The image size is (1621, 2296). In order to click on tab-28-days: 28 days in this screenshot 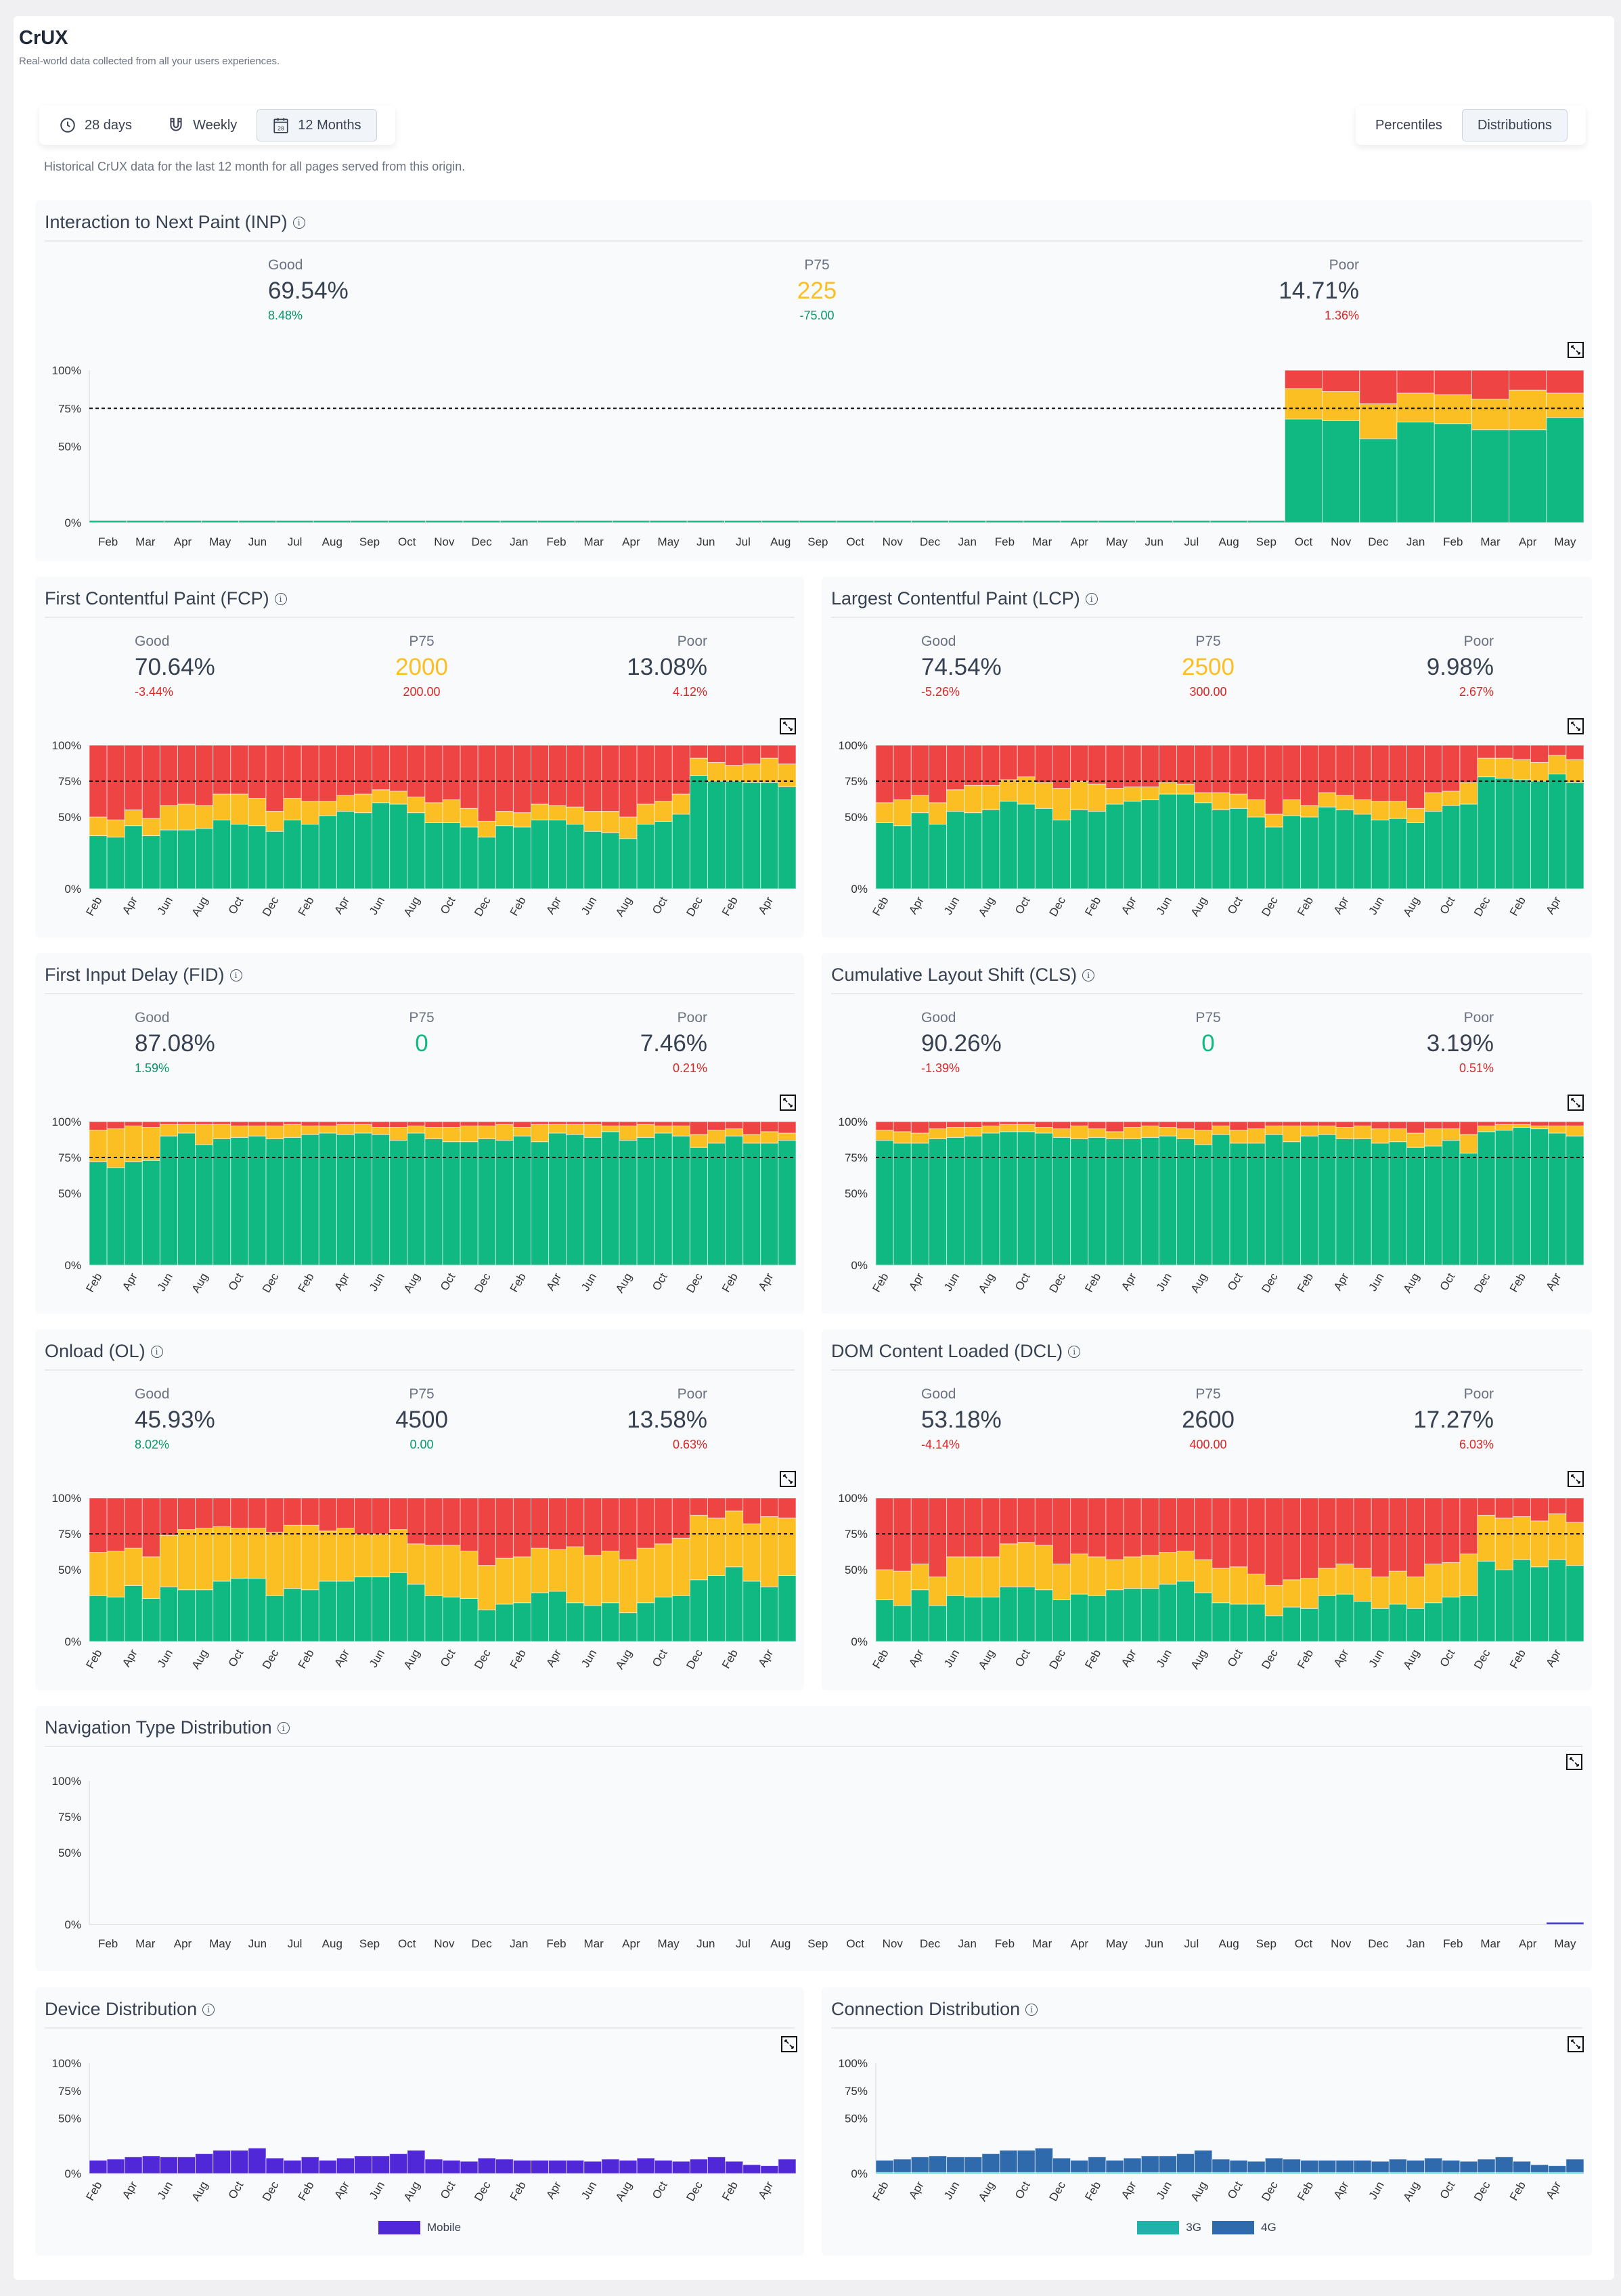, I will do `click(95, 125)`.